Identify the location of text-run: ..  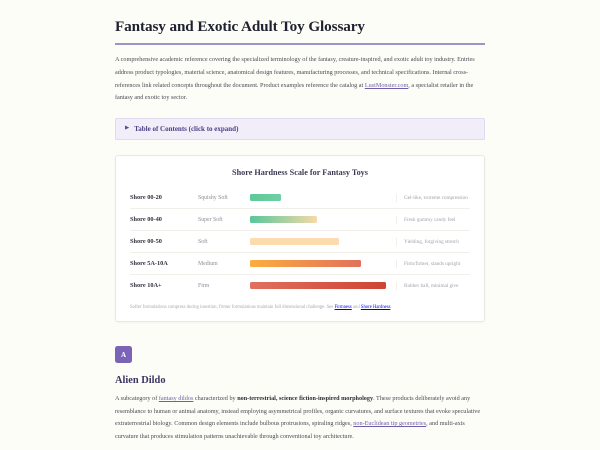
(391, 308).